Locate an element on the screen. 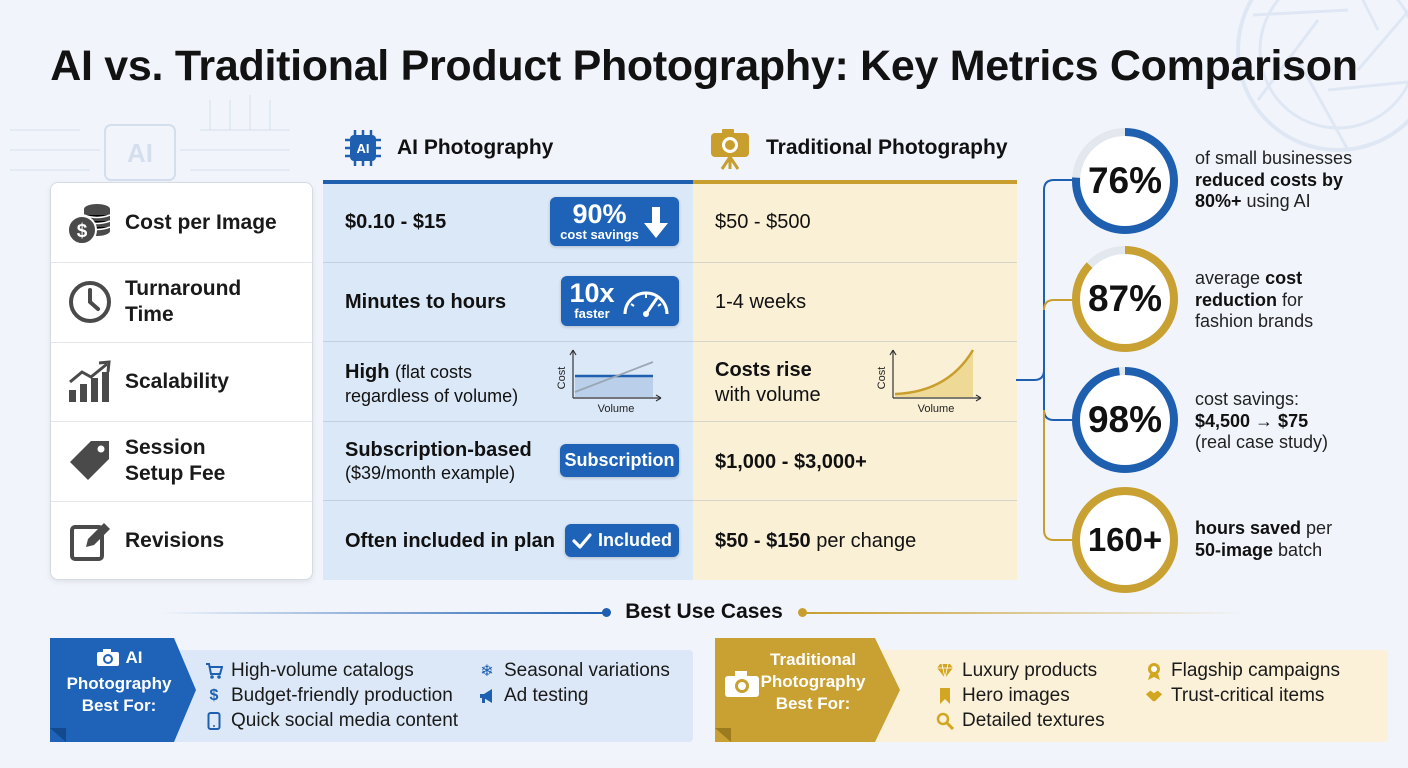 This screenshot has width=1408, height=768. handshake-icon is located at coordinates (1154, 696).